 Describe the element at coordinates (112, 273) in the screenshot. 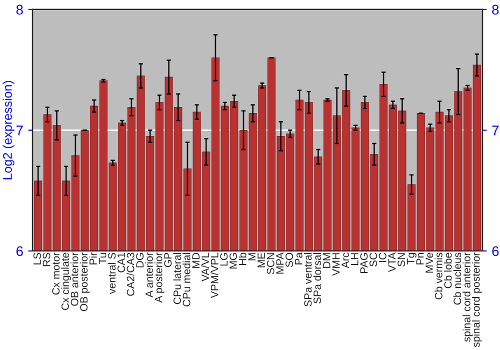

I see `x-tick-label: ventral S` at that location.